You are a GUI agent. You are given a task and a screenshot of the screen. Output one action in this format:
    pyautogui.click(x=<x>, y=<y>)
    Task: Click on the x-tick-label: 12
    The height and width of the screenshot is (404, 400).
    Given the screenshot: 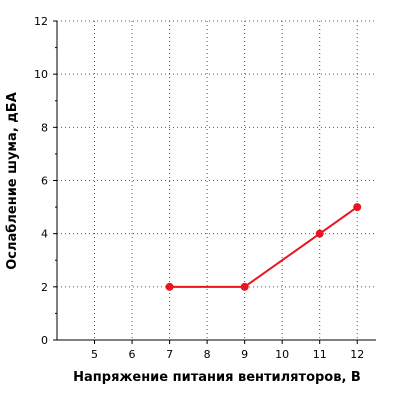 What is the action you would take?
    pyautogui.click(x=357, y=354)
    